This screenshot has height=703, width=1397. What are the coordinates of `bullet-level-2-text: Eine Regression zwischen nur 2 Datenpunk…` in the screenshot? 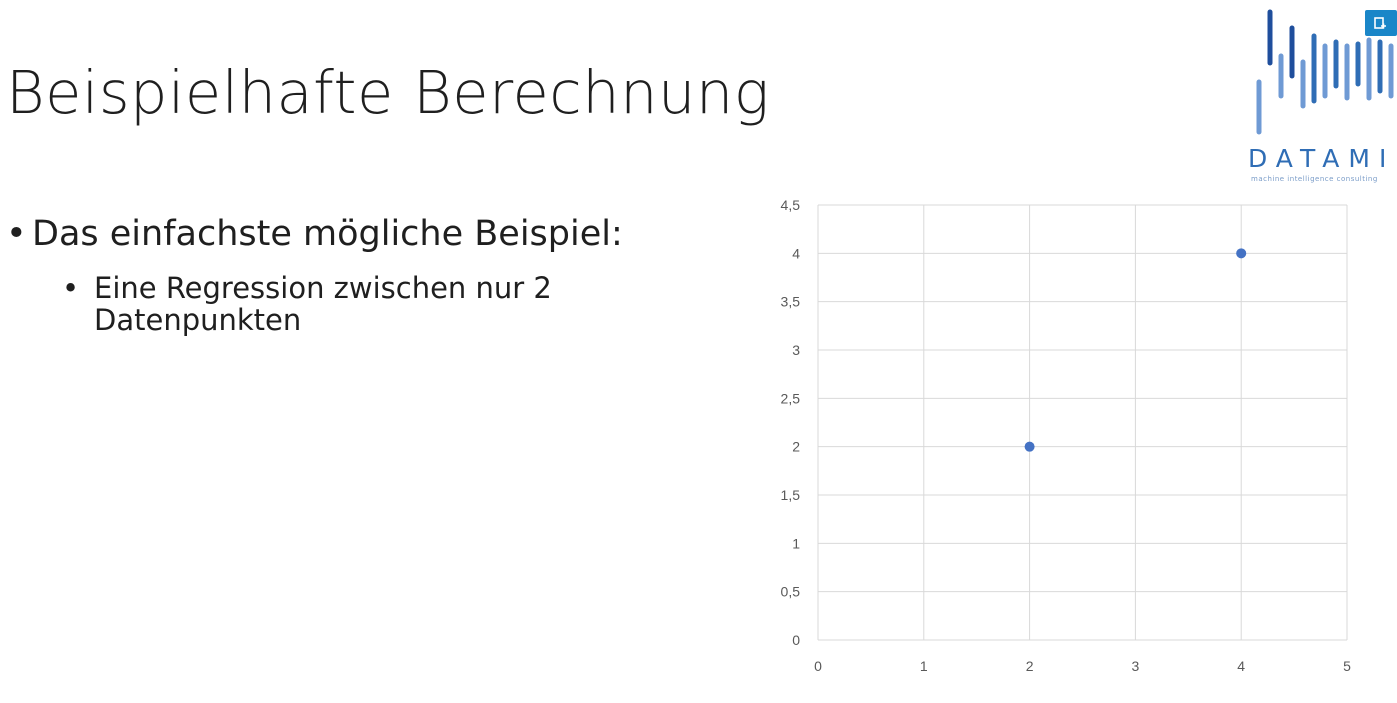 It's located at (323, 304).